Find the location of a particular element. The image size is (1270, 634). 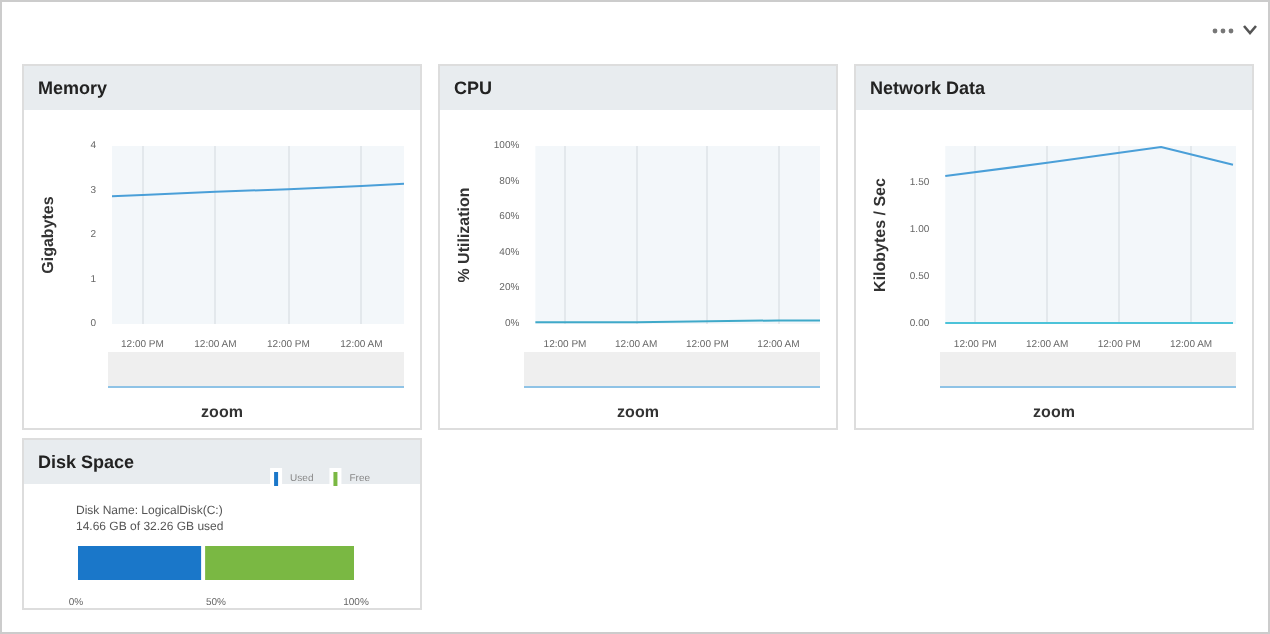

chart-title: Memory is located at coordinates (222, 88).